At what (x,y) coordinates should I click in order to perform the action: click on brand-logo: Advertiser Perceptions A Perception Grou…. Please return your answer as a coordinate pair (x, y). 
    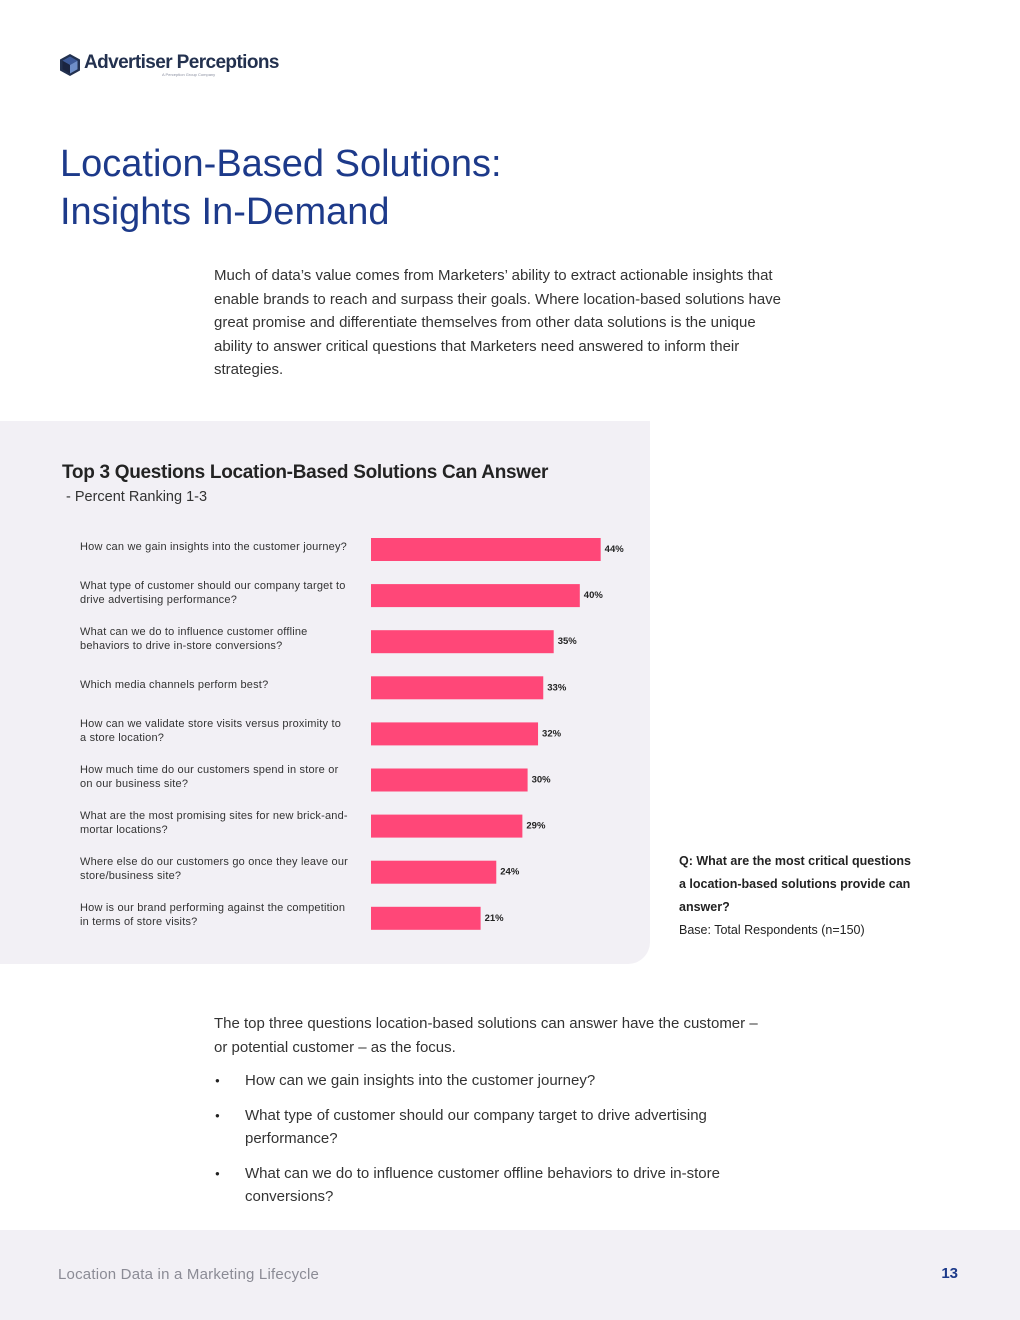
    Looking at the image, I should click on (169, 65).